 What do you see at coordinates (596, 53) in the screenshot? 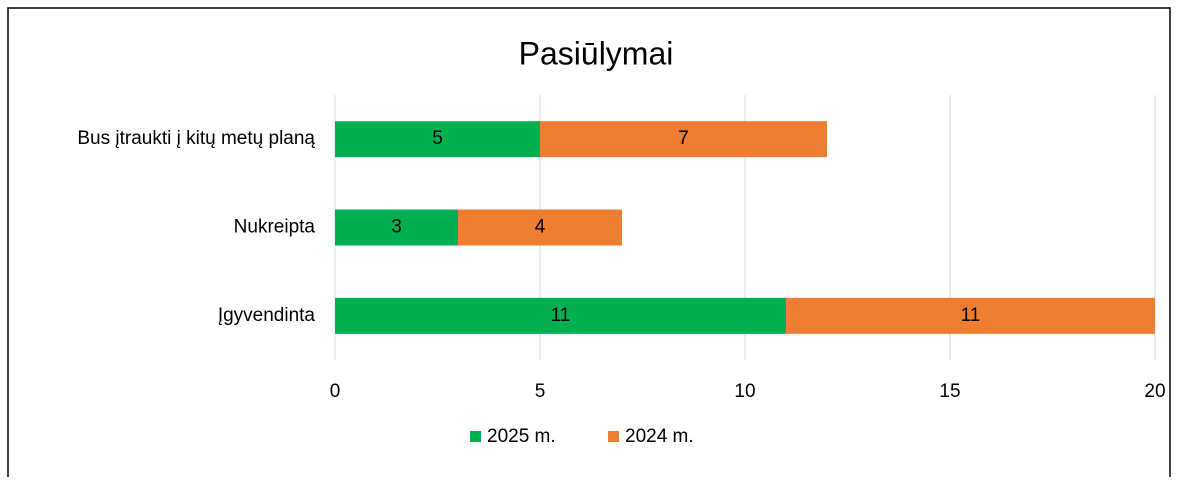
I see `chart-title: Pasiūlymai` at bounding box center [596, 53].